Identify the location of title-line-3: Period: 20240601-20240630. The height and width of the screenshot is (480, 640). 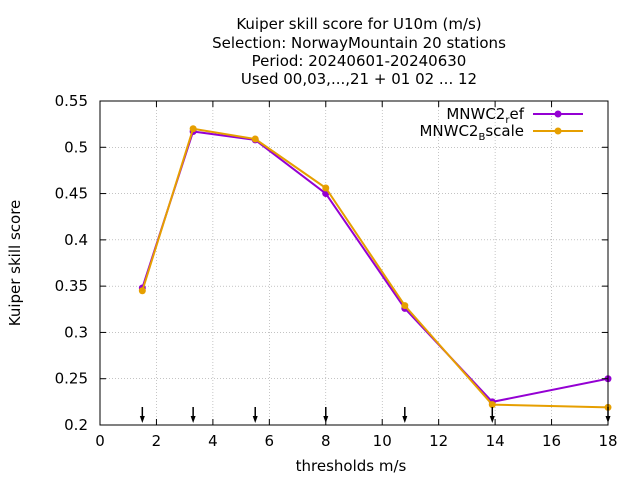
(359, 61).